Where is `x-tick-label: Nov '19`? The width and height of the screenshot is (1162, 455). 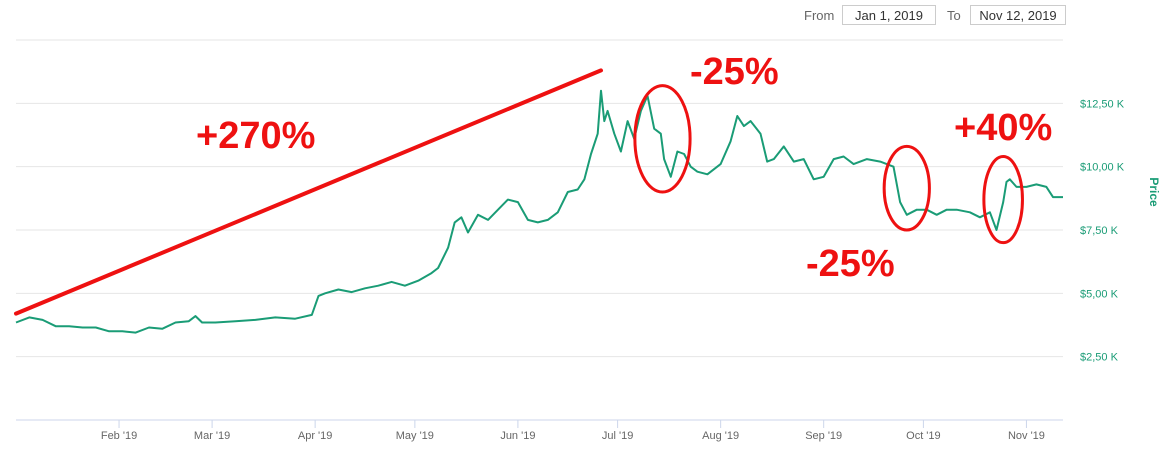 x-tick-label: Nov '19 is located at coordinates (1026, 436).